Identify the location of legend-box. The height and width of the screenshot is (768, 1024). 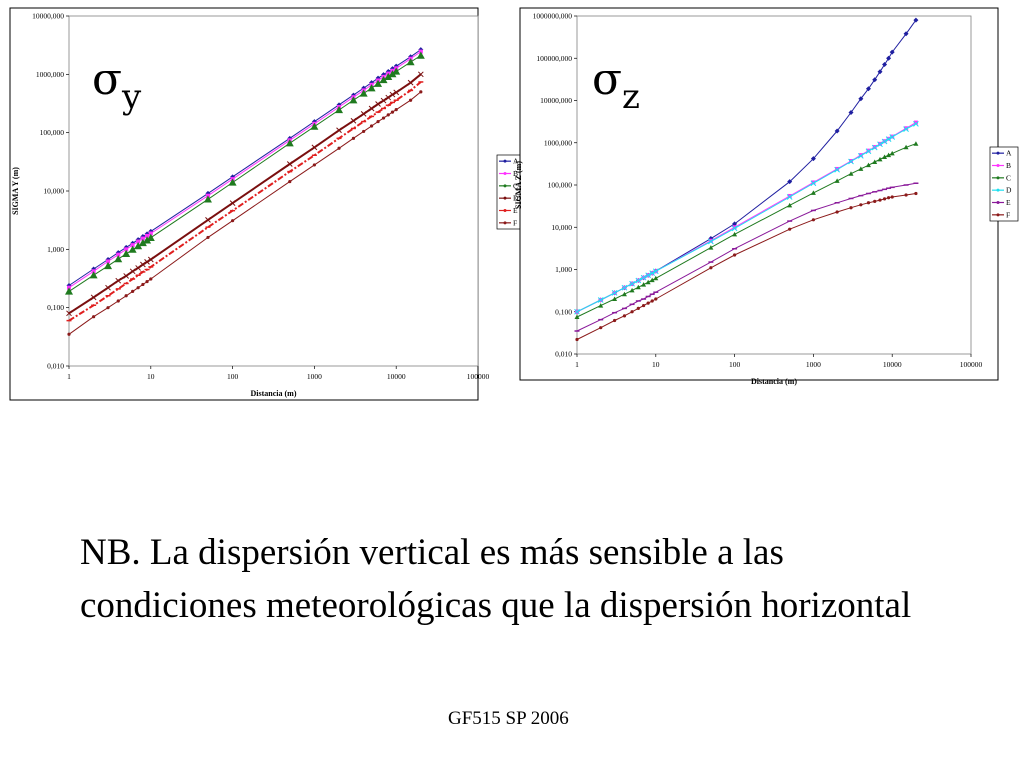
(1004, 184).